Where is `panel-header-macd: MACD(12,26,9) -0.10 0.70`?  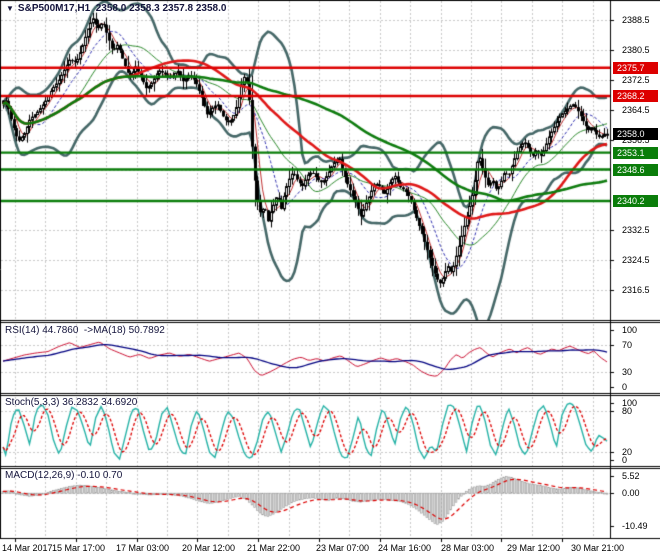 panel-header-macd: MACD(12,26,9) -0.10 0.70 is located at coordinates (64, 475).